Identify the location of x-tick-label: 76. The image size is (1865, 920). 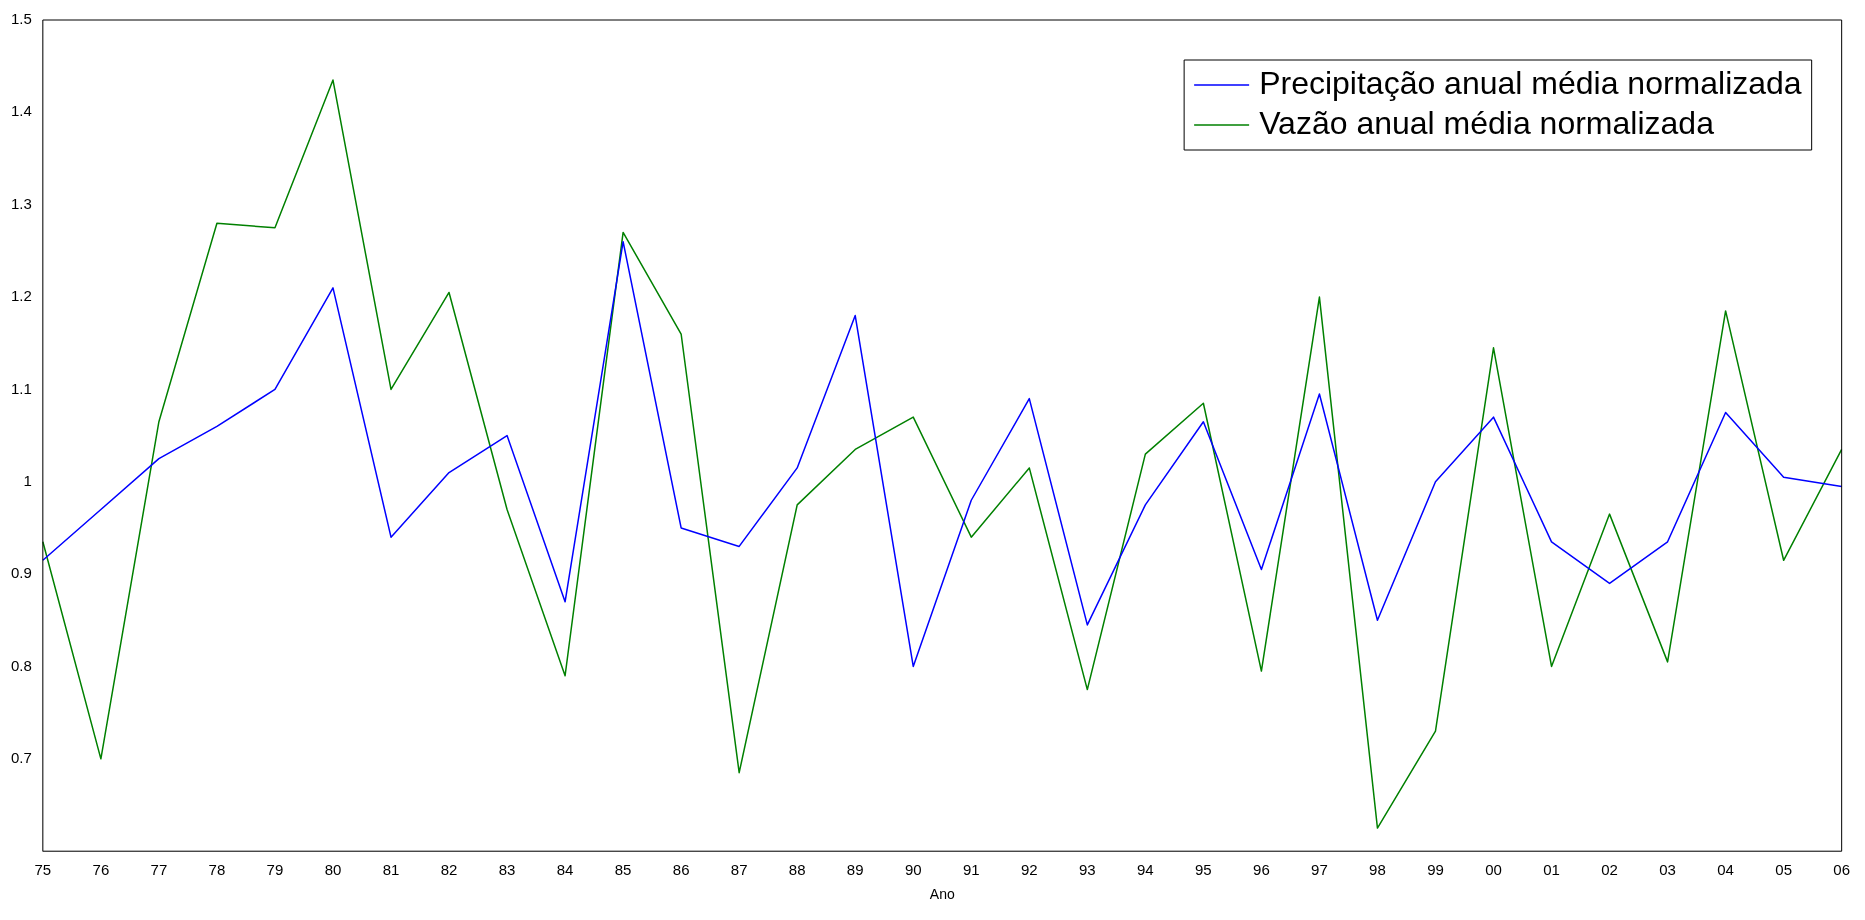
(101, 870).